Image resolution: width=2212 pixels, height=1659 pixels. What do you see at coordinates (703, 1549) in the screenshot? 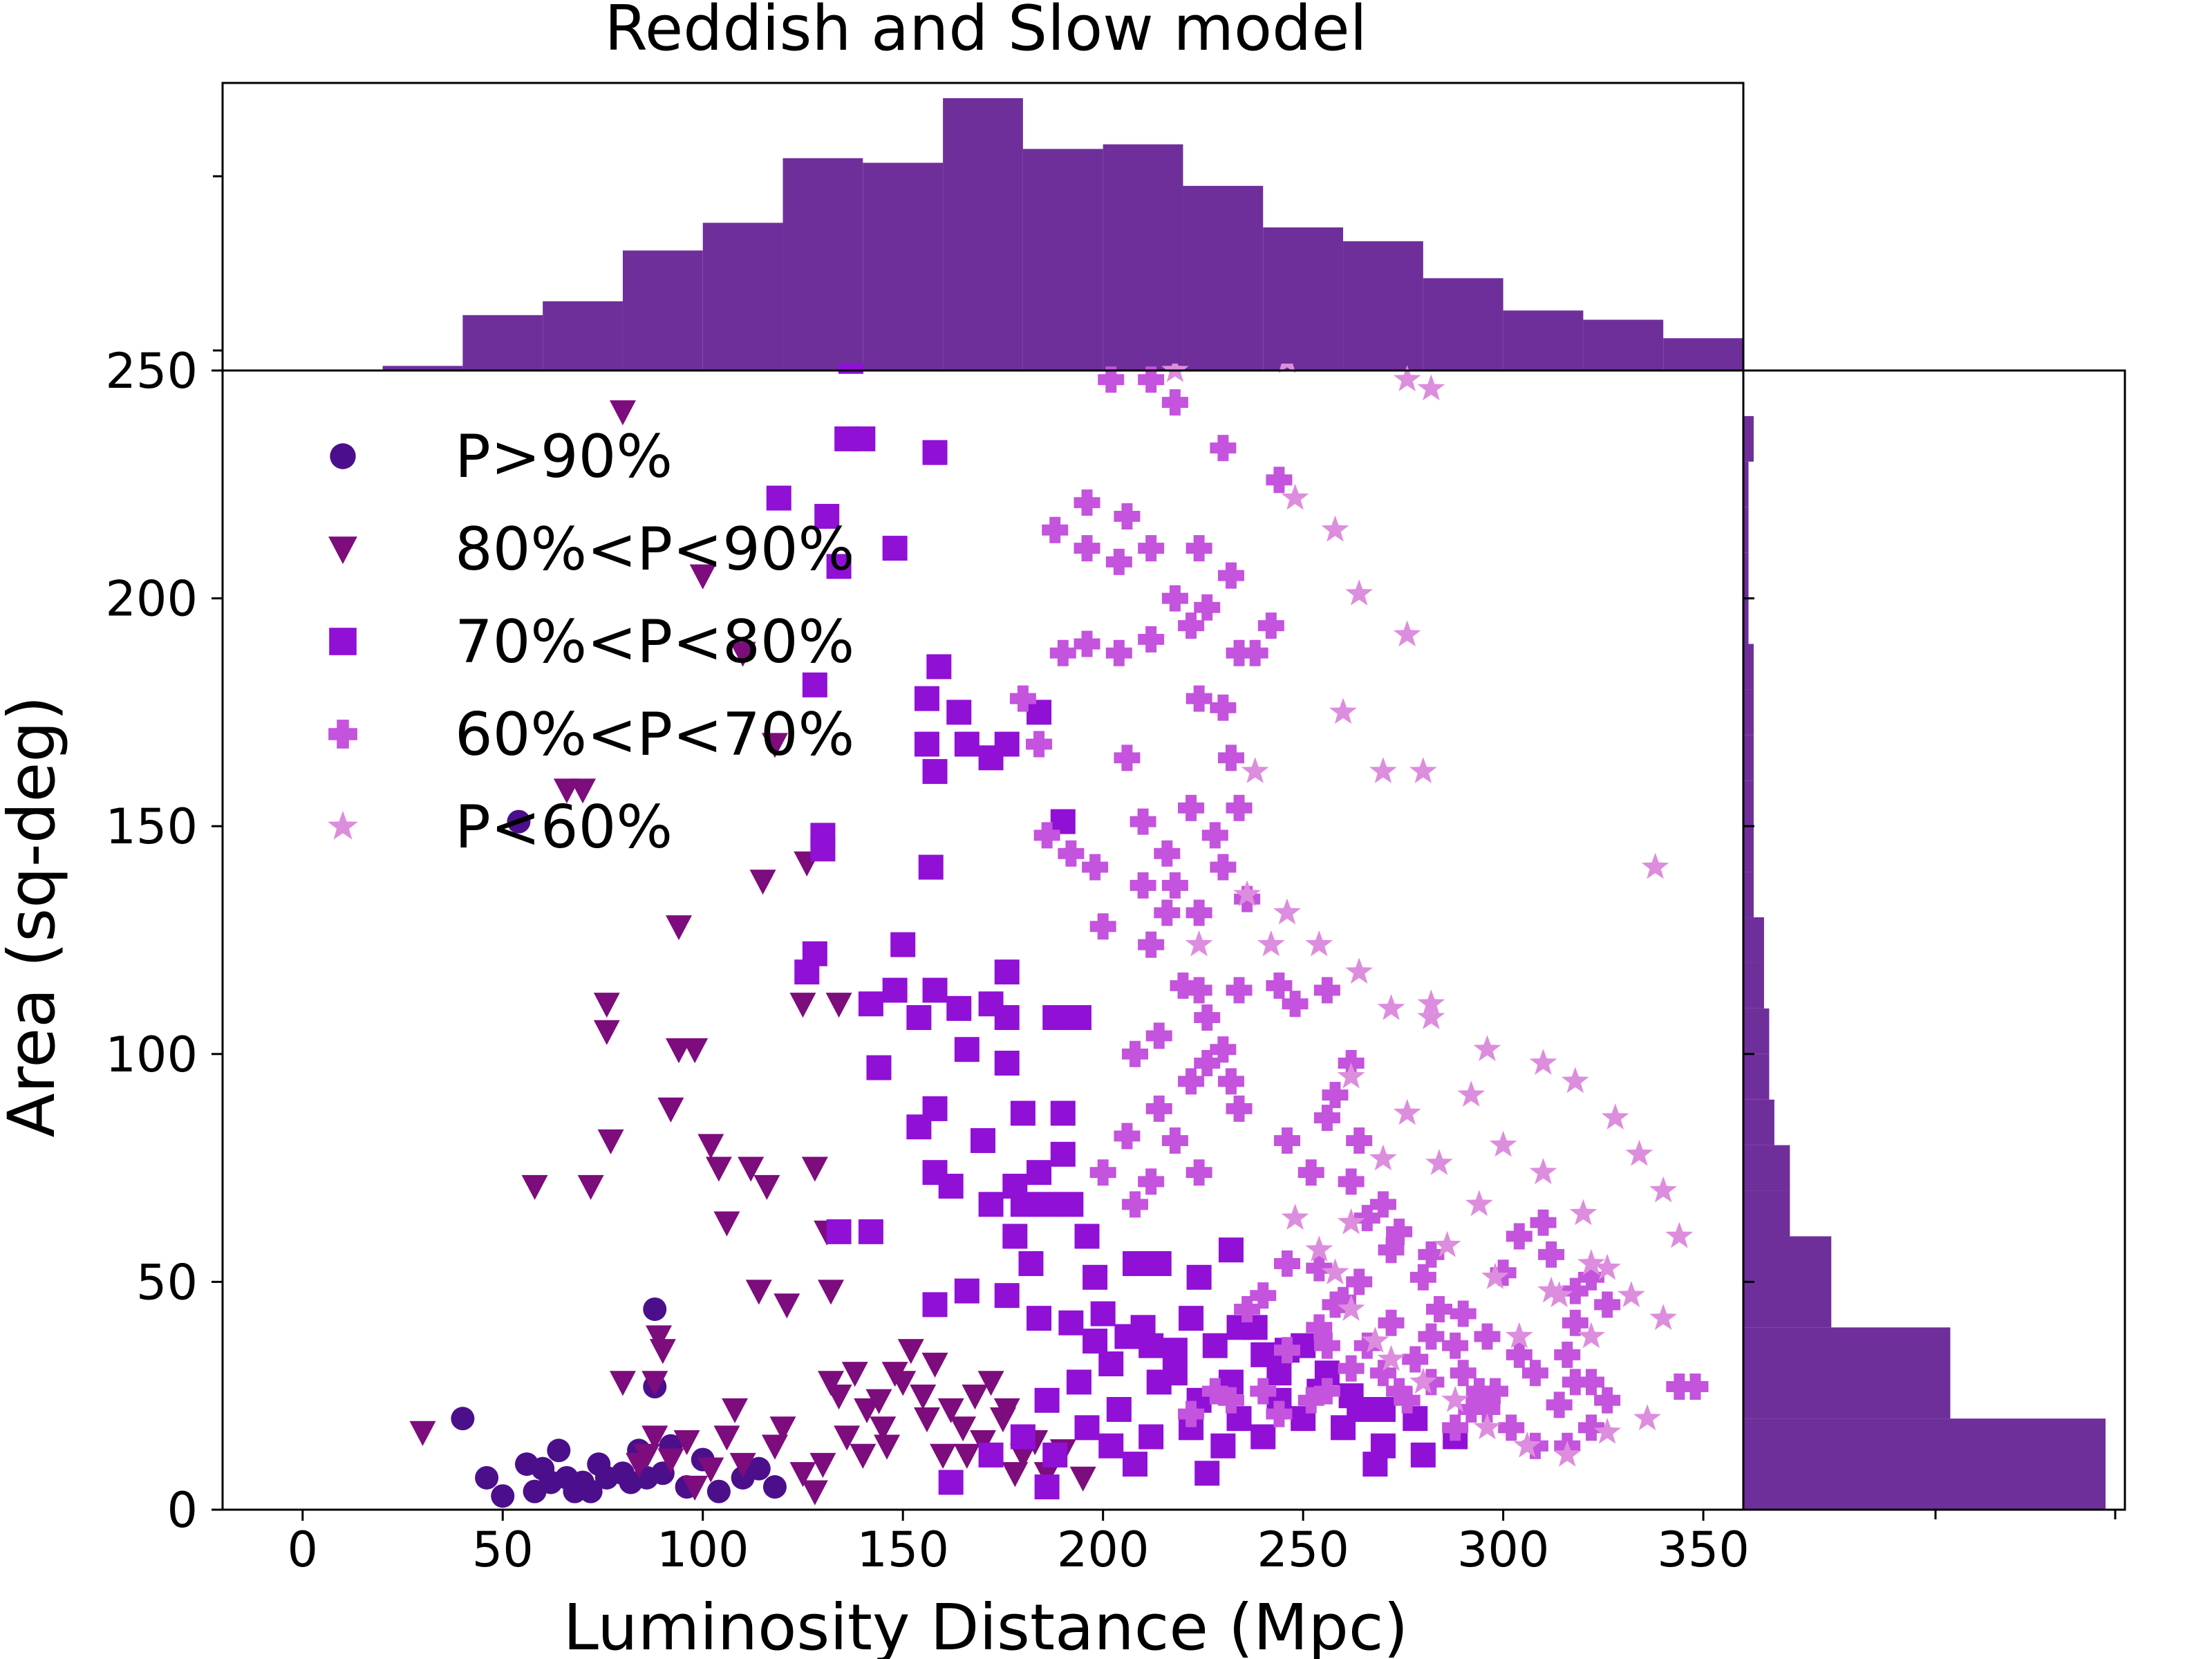
I see `x-tick-label: 100` at bounding box center [703, 1549].